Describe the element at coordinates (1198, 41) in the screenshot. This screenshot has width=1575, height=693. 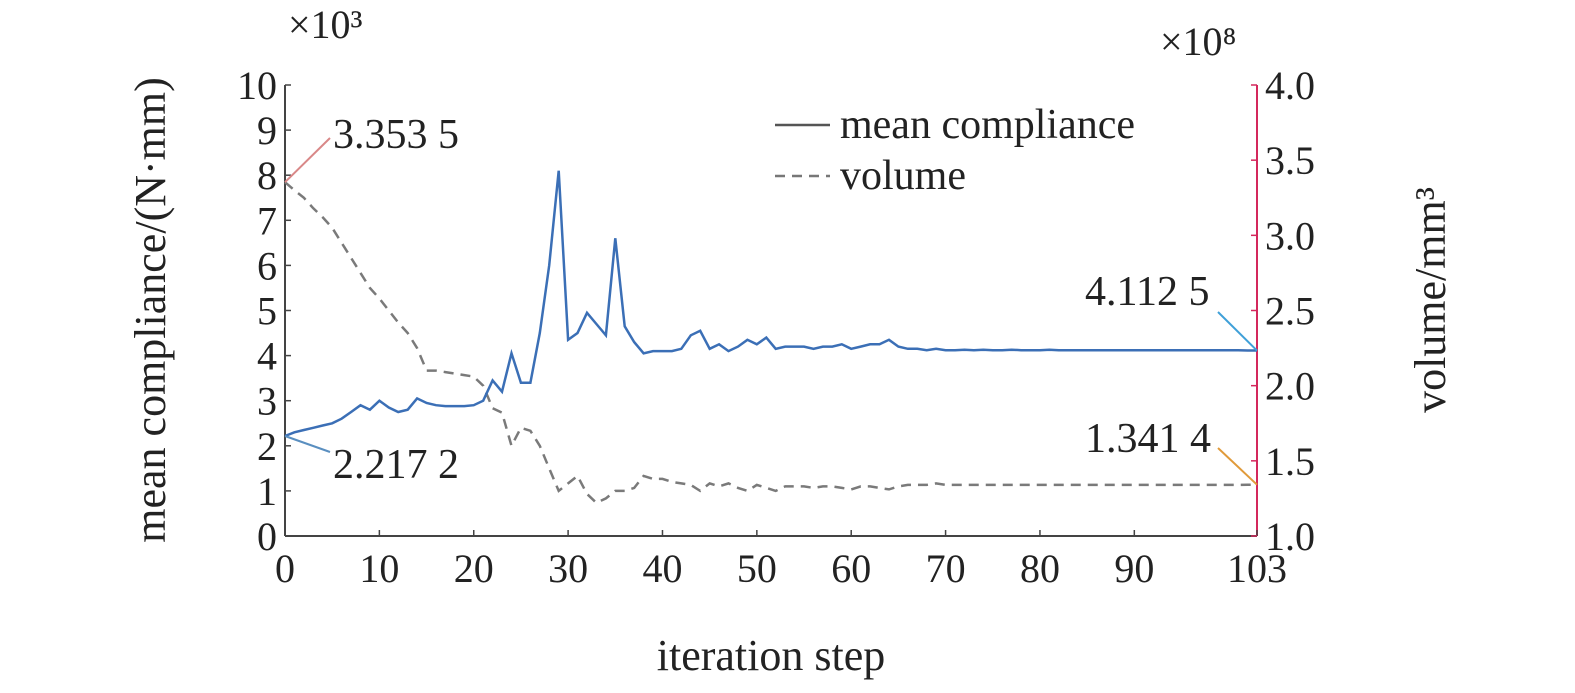
I see `right-axis-multiplier: ×10⁸` at that location.